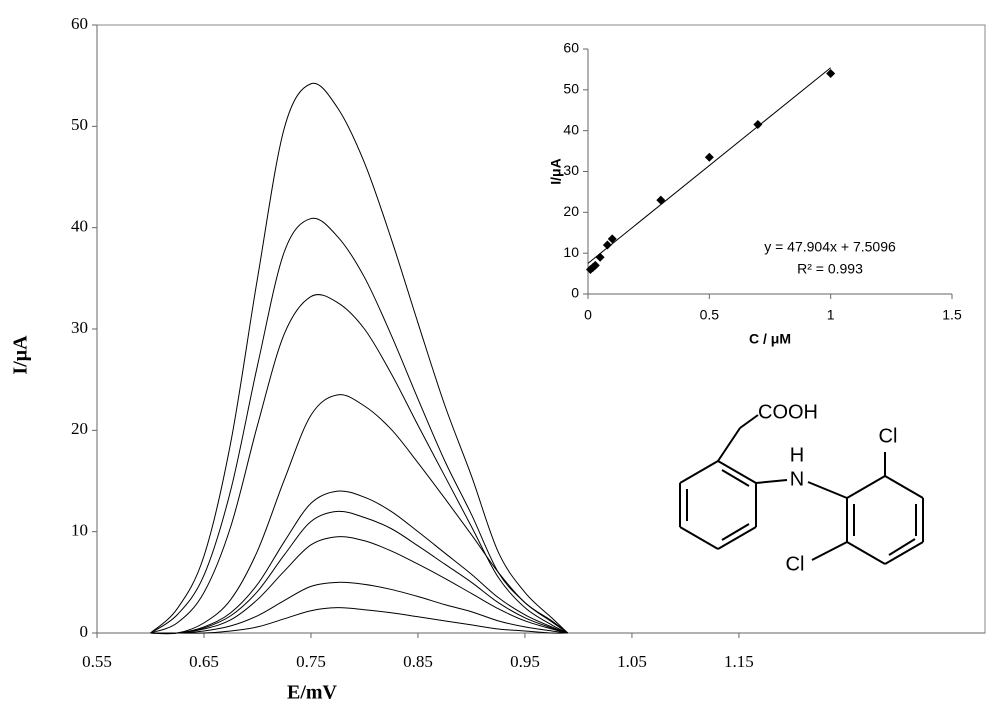 The image size is (1000, 716). I want to click on x-tick-label: 1, so click(831, 315).